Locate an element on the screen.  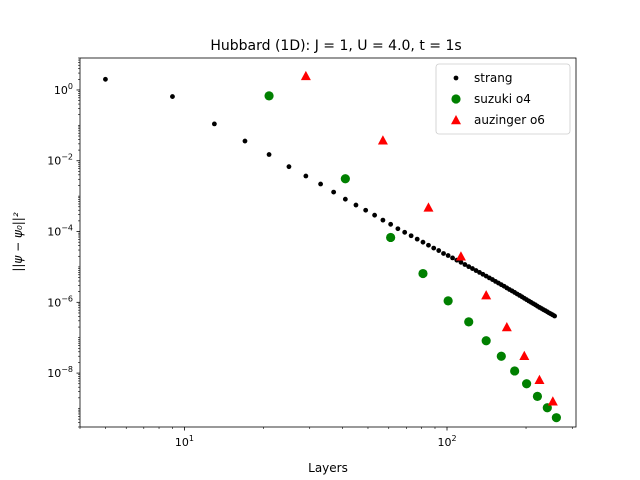
legend-label: suzuki o4 is located at coordinates (502, 99).